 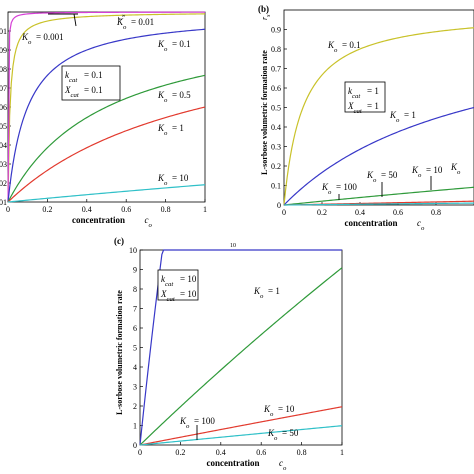 What do you see at coordinates (276, 69) in the screenshot?
I see `y-tick-label: 0.7` at bounding box center [276, 69].